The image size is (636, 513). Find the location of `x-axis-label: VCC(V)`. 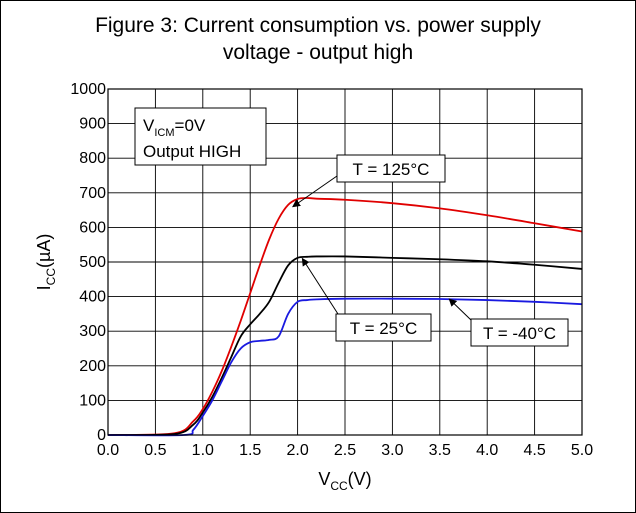

x-axis-label: VCC(V) is located at coordinates (344, 481).